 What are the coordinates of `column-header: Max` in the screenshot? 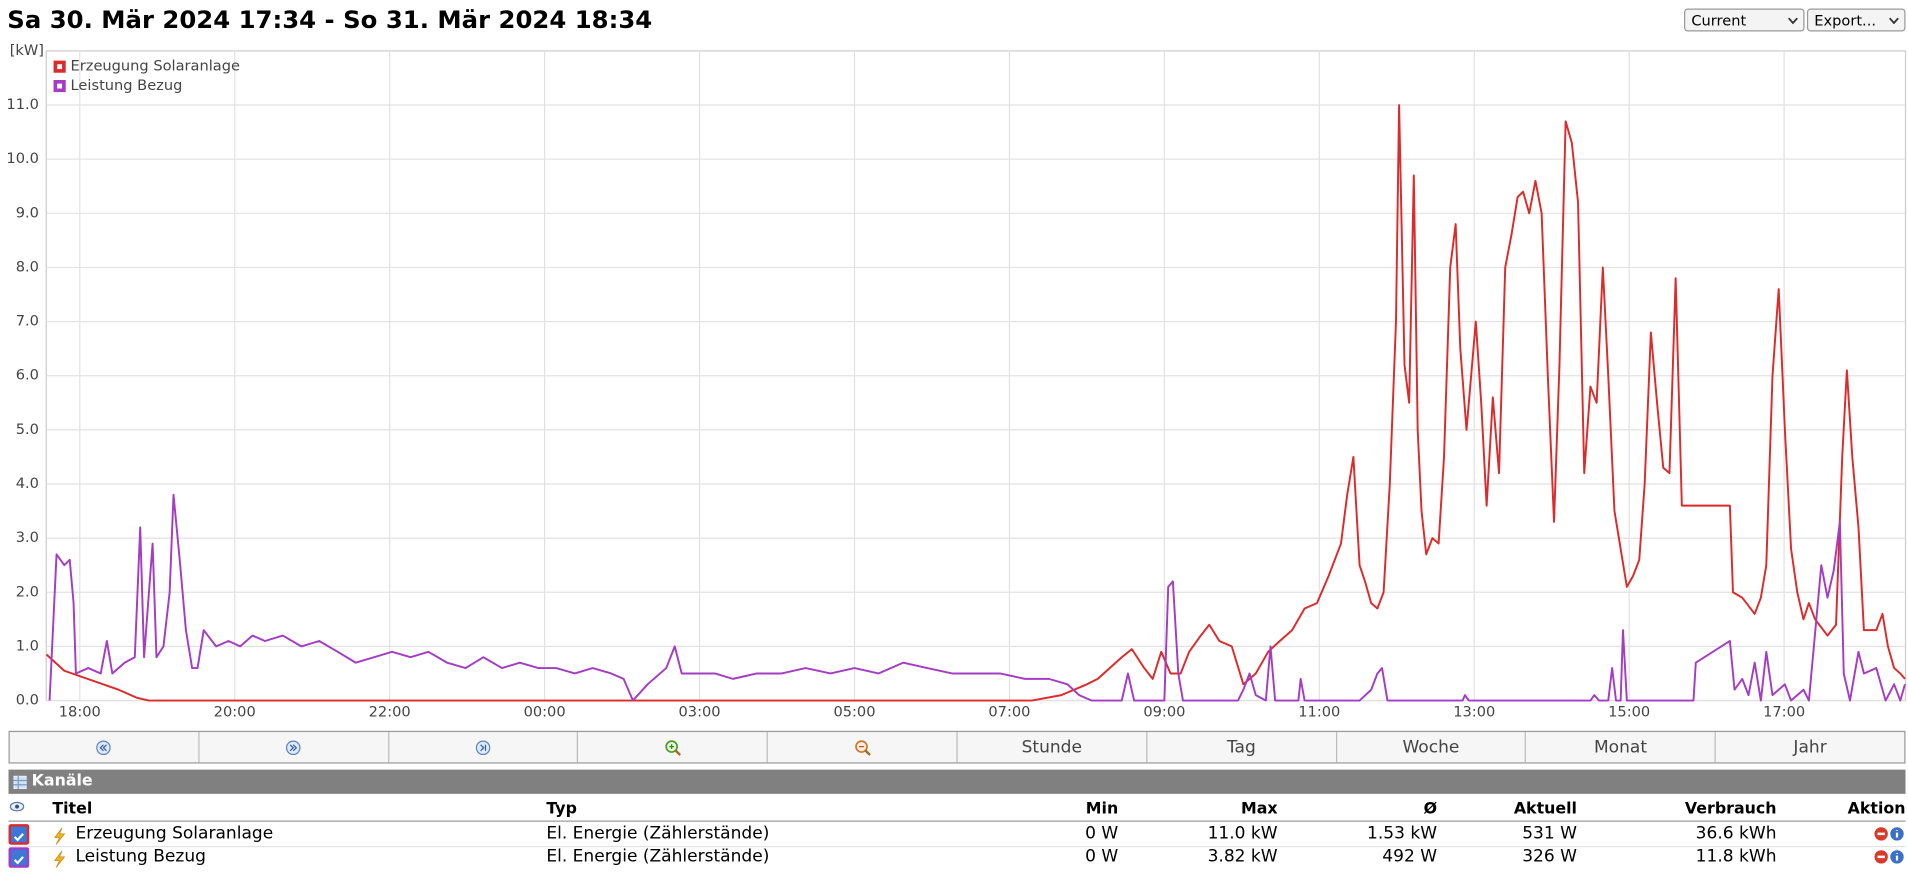 It's located at (1259, 809).